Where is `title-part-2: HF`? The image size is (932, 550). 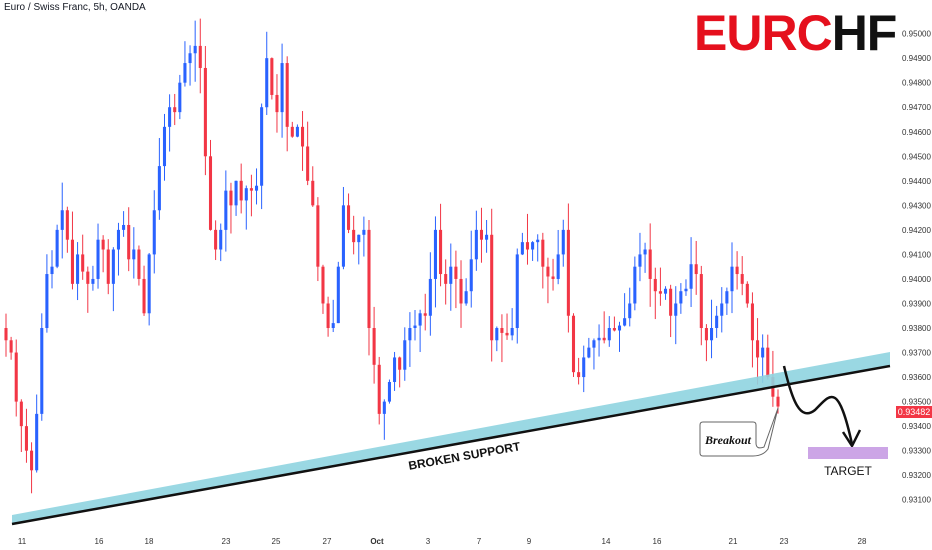
title-part-2: HF is located at coordinates (864, 33).